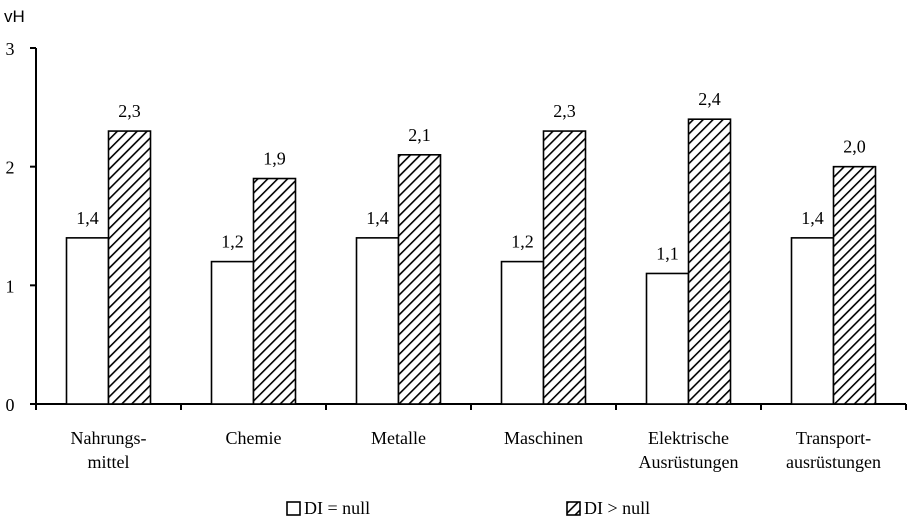 The width and height of the screenshot is (912, 530). I want to click on legend-label-di-null: DI = null, so click(337, 508).